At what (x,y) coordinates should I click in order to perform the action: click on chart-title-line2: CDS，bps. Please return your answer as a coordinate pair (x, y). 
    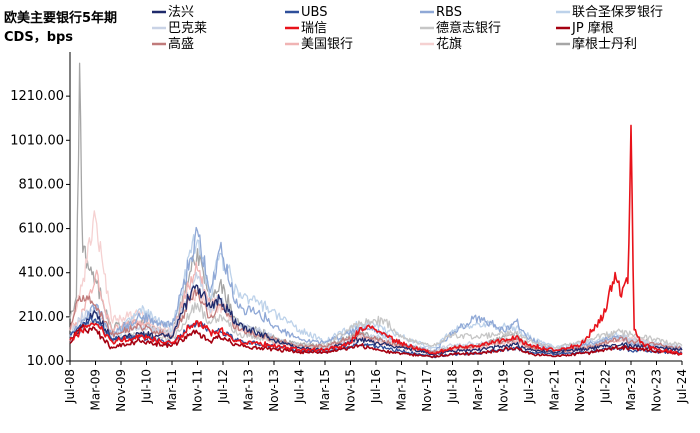
    Looking at the image, I should click on (38, 37).